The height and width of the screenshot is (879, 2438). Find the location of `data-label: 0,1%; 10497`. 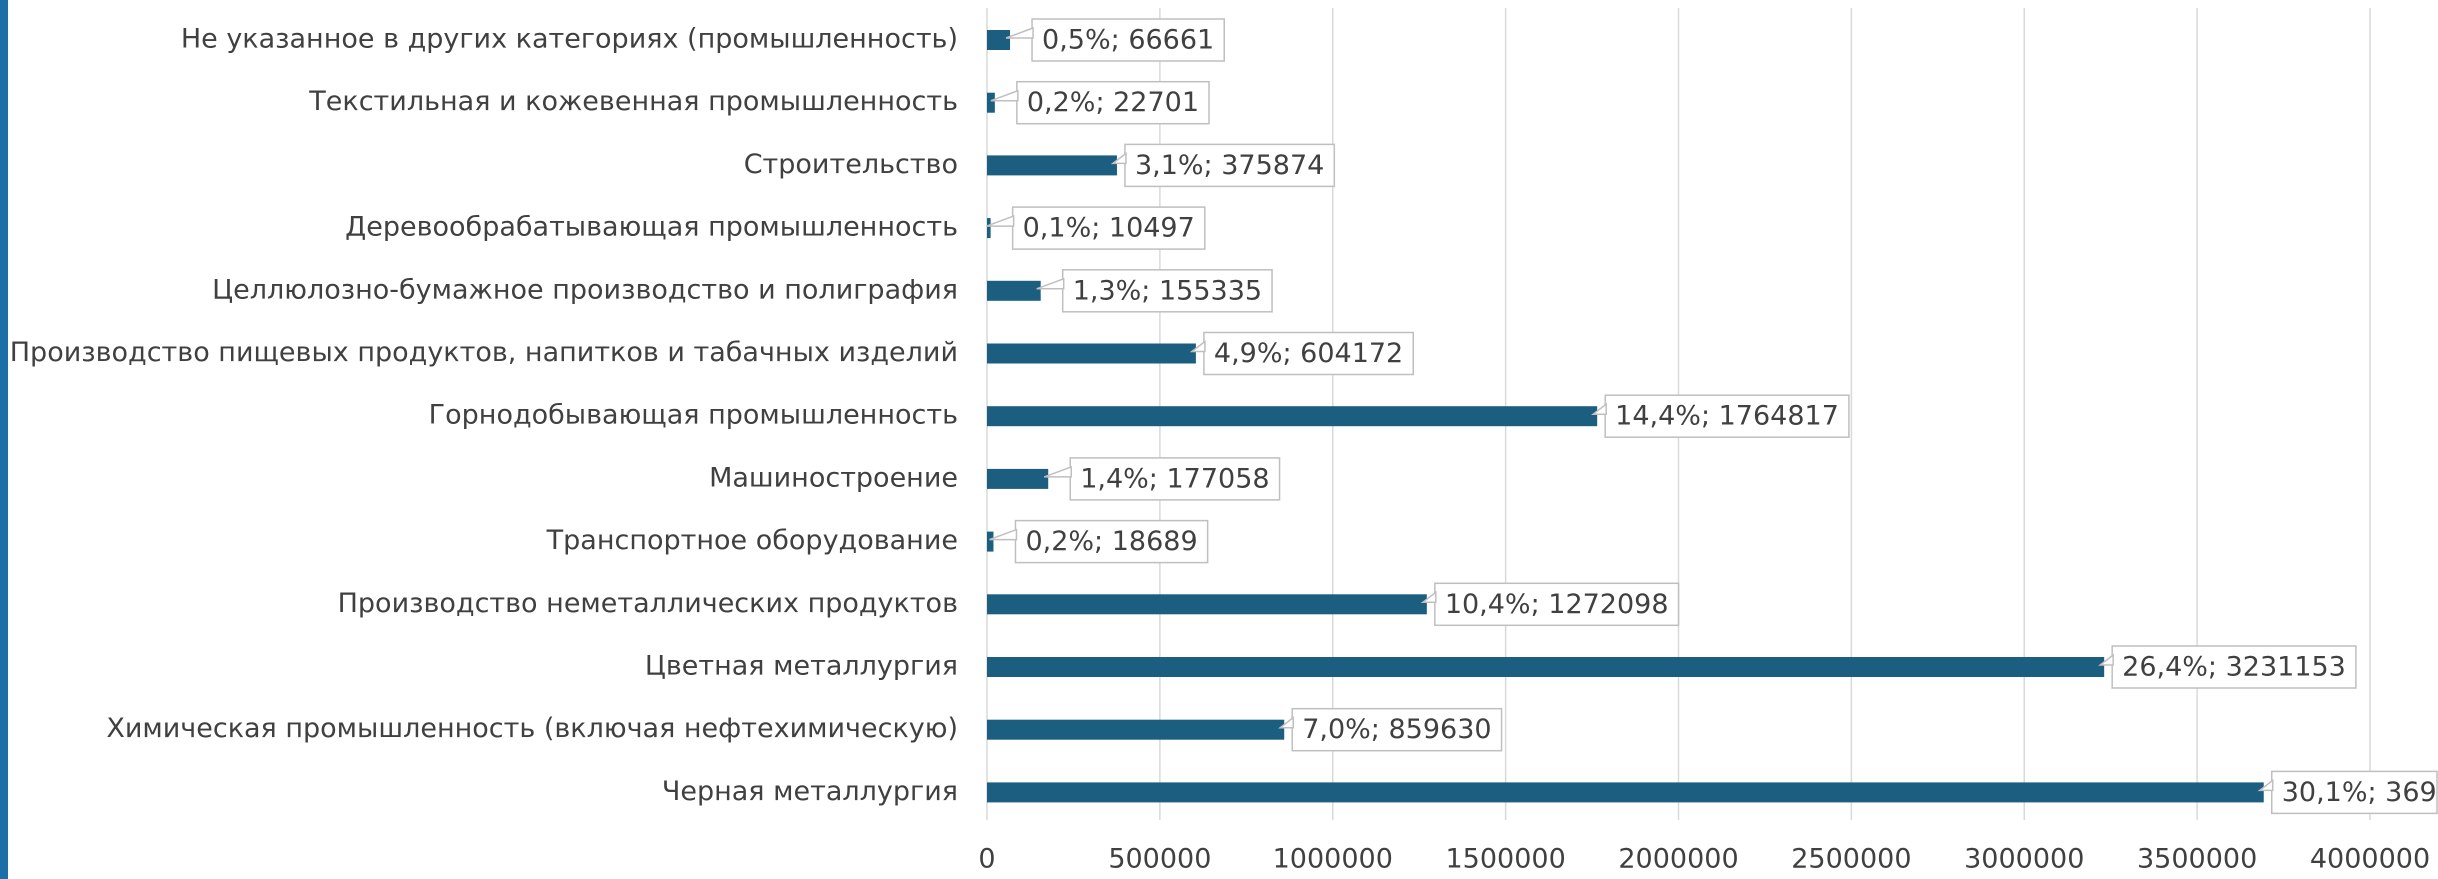

data-label: 0,1%; 10497 is located at coordinates (1109, 228).